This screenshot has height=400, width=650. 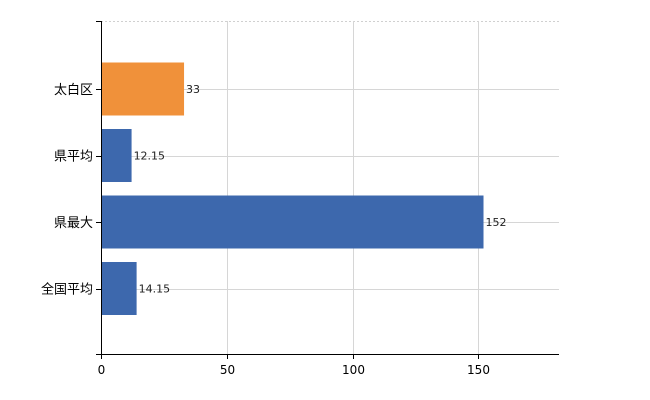 What do you see at coordinates (102, 370) in the screenshot?
I see `x-tick-label: 0` at bounding box center [102, 370].